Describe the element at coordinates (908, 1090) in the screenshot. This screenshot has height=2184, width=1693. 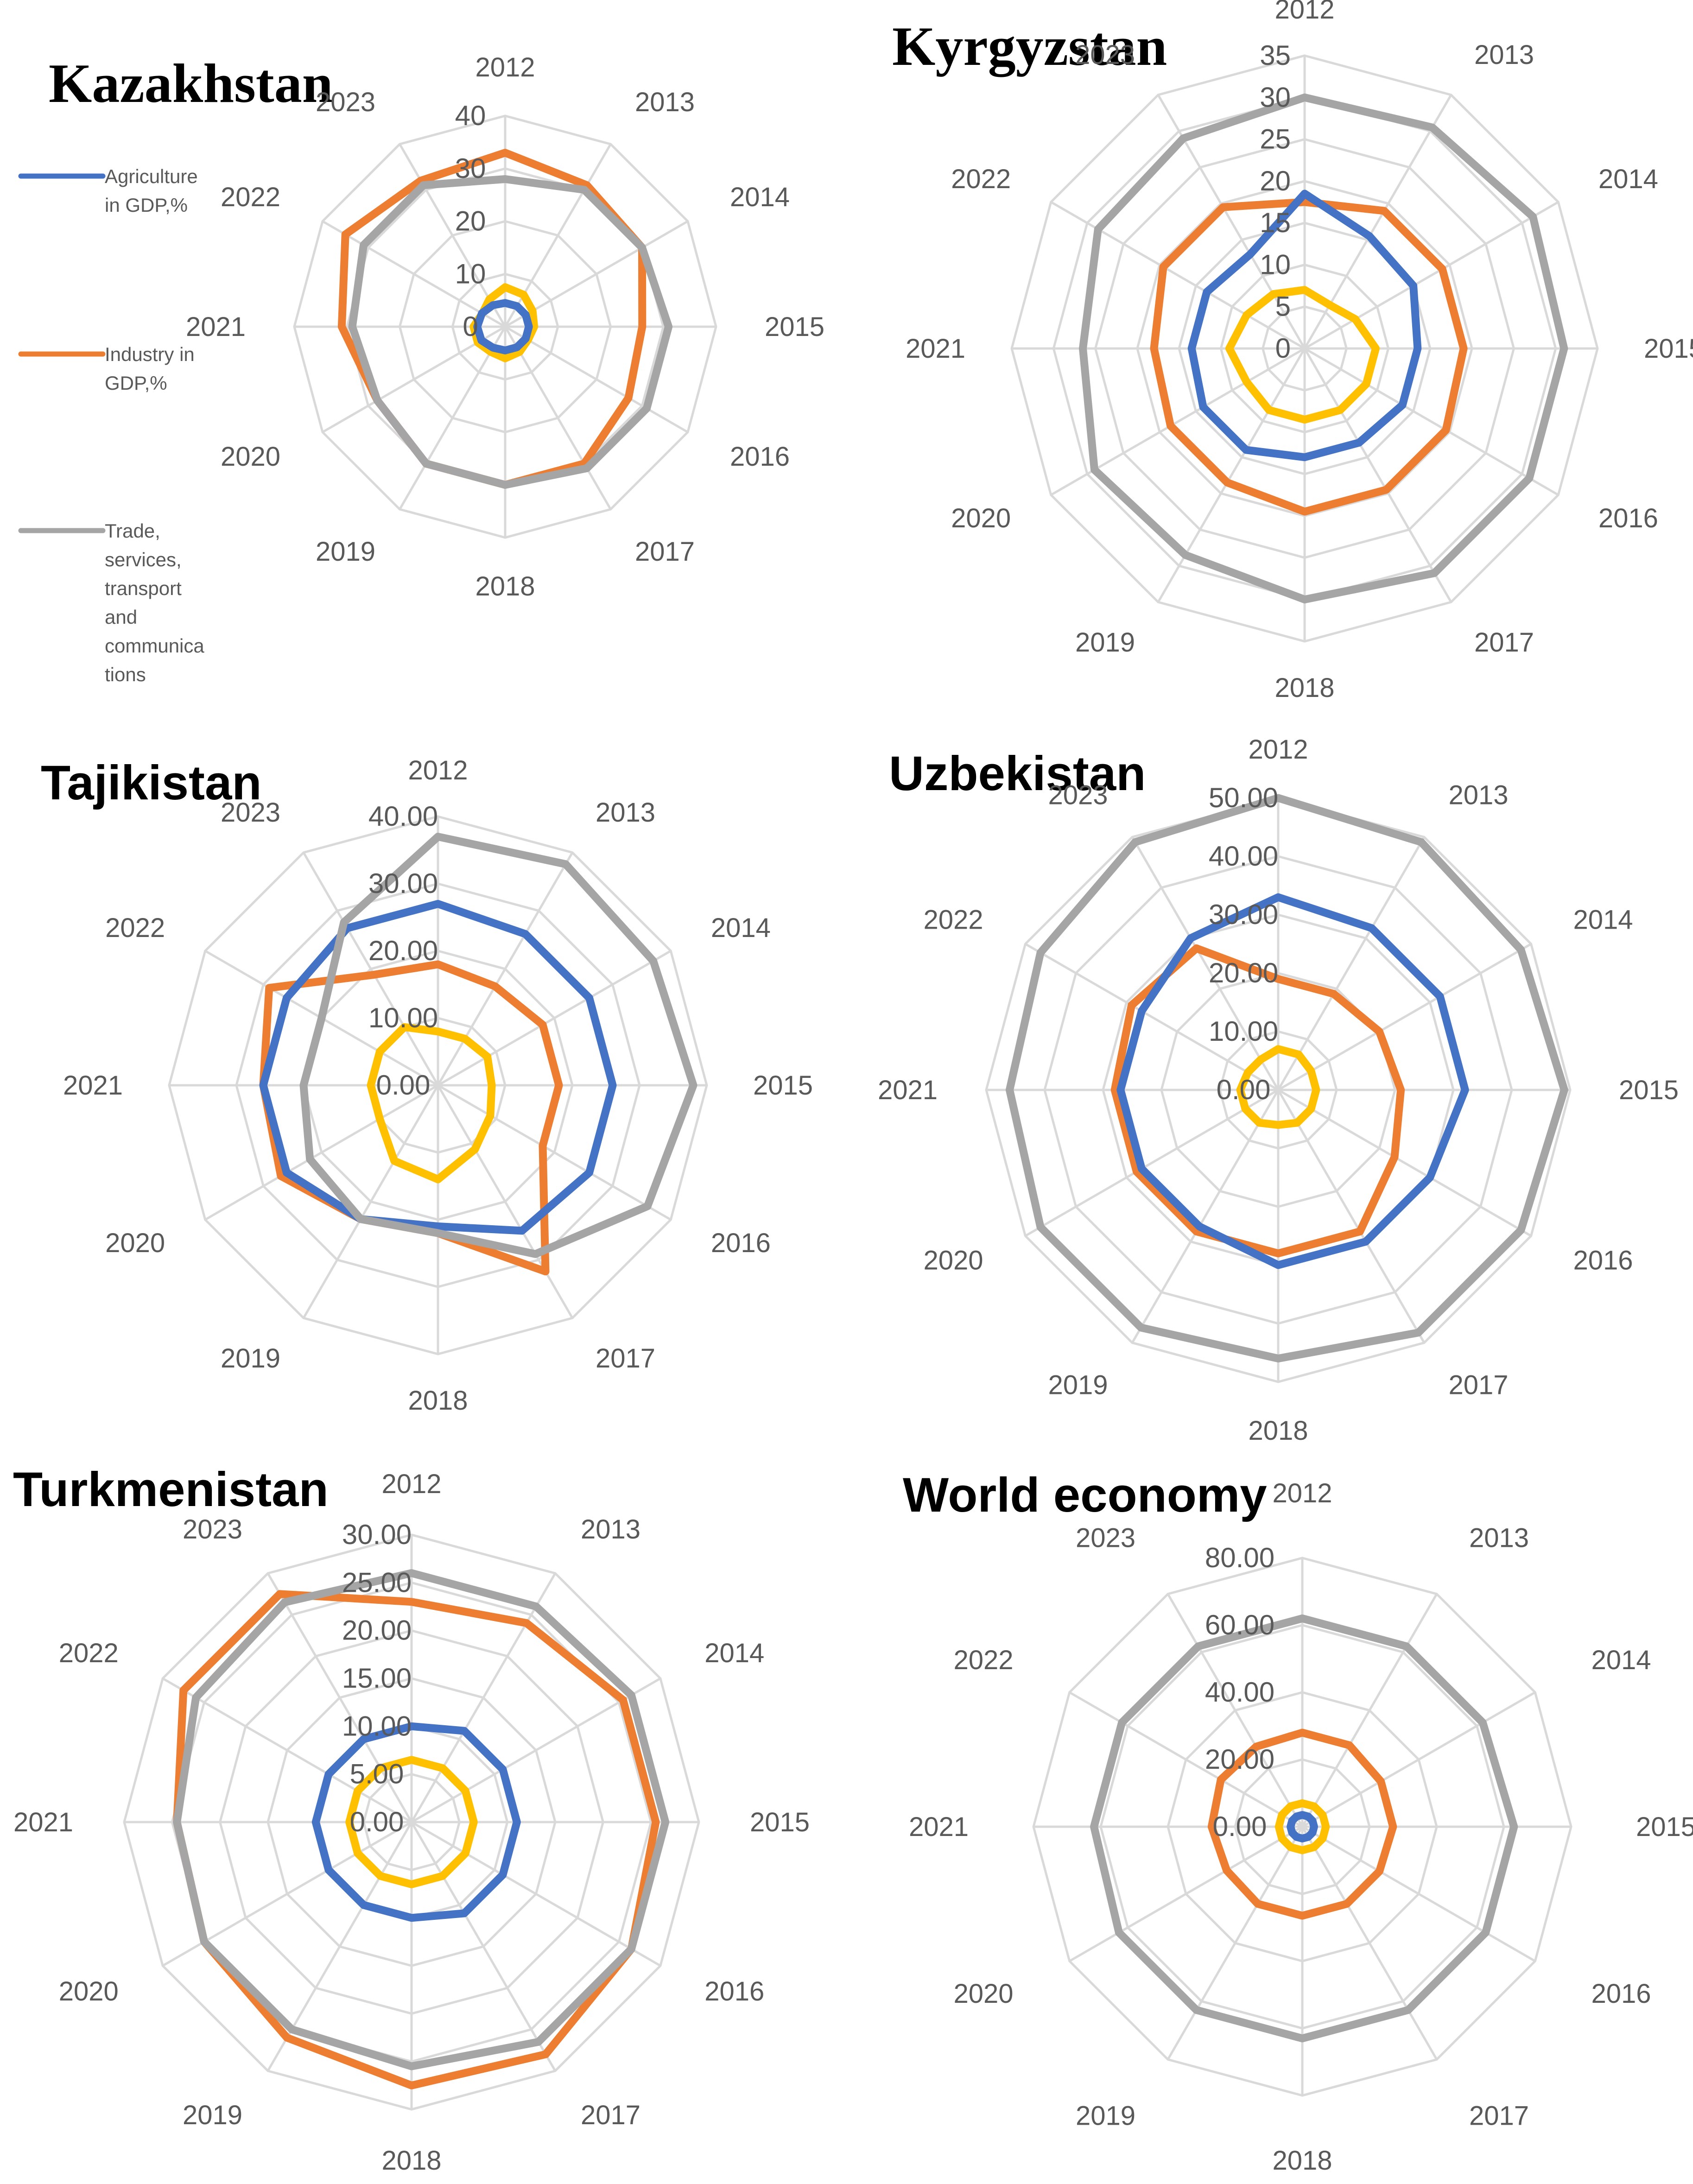
I see `uzbekistan-category-label: 2021` at that location.